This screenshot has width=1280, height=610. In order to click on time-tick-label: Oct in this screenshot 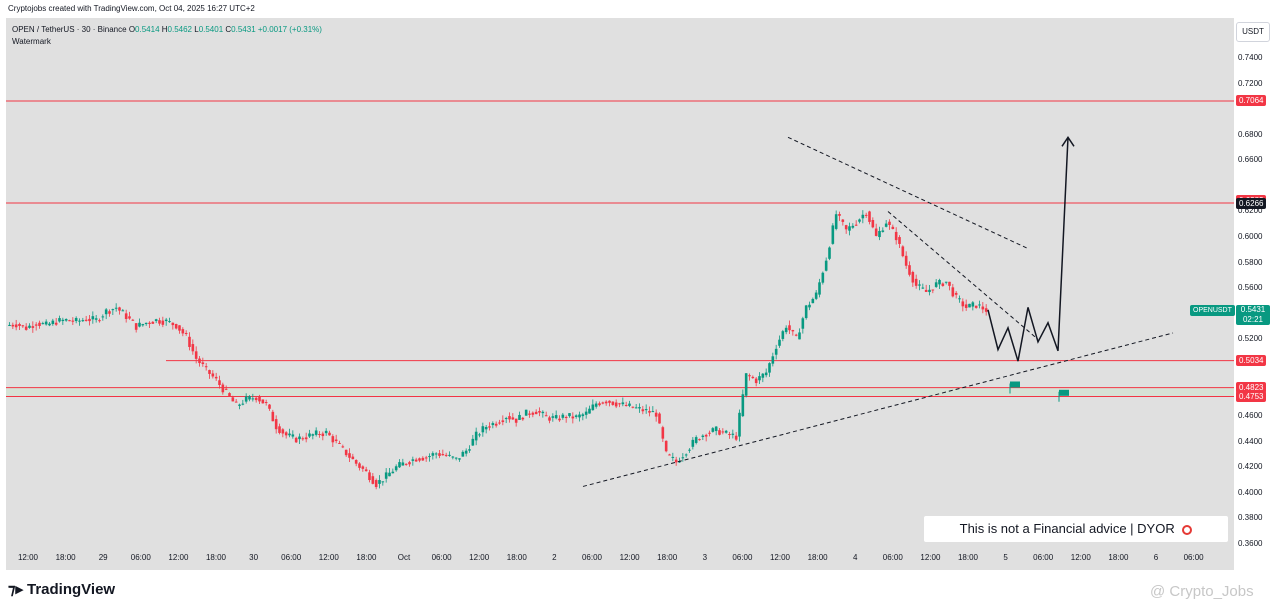, I will do `click(404, 557)`.